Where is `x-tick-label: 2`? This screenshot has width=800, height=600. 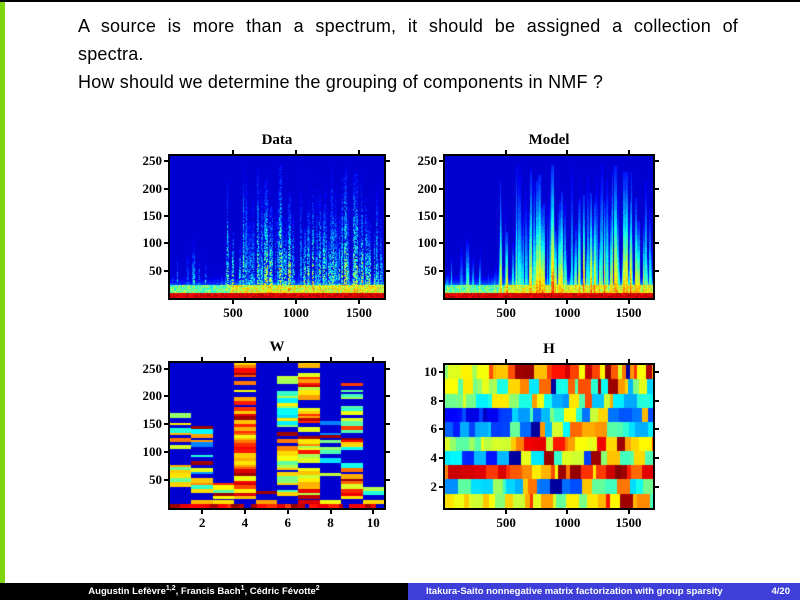 x-tick-label: 2 is located at coordinates (202, 522).